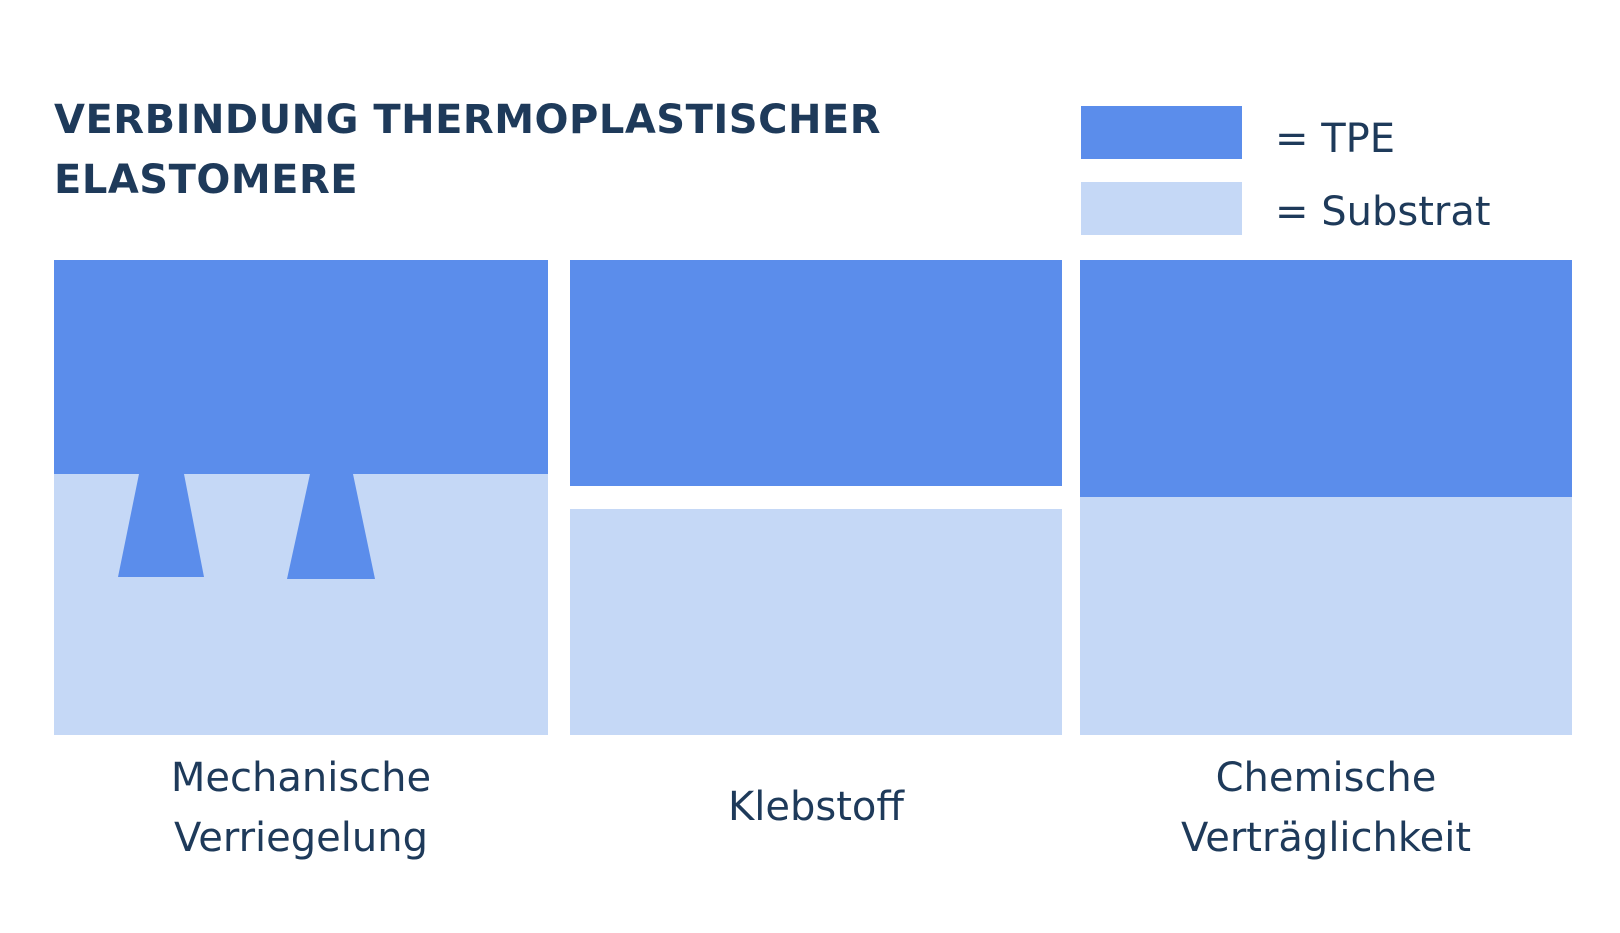  What do you see at coordinates (484, 150) in the screenshot?
I see `diagram-title: VERBINDUNG THERMOPLASTISCHER ELASTOMERE` at bounding box center [484, 150].